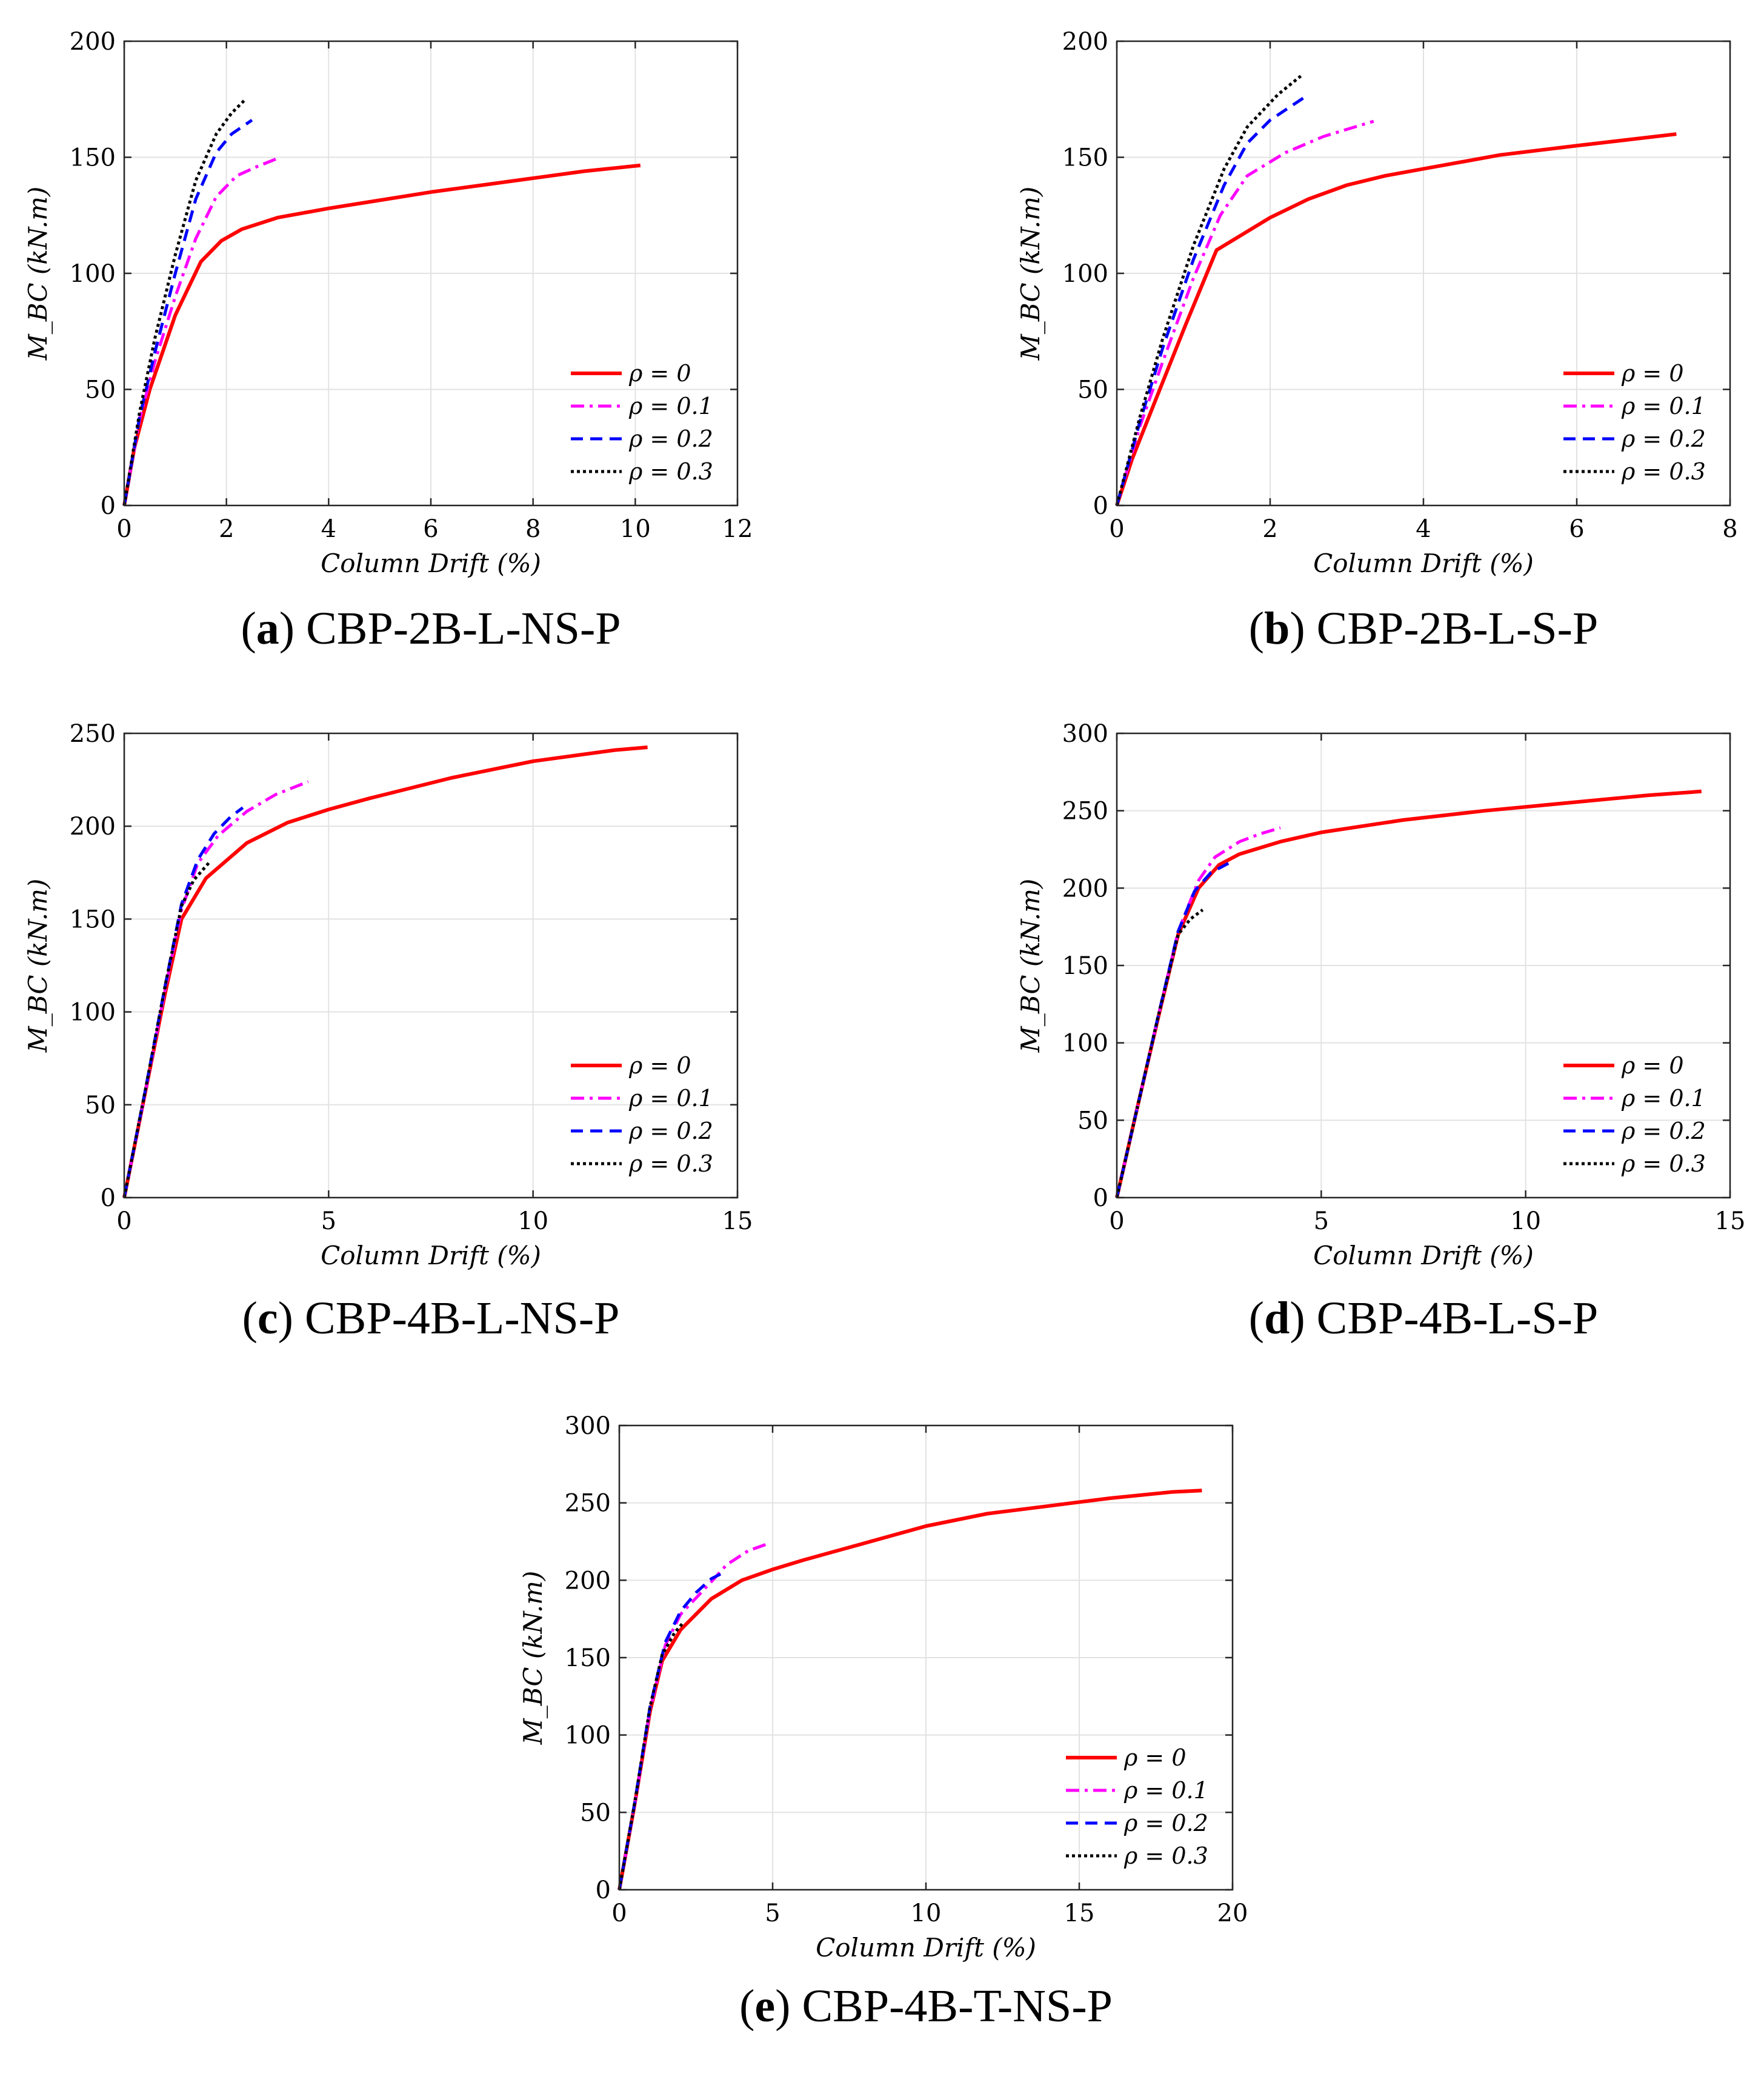 The image size is (1764, 2074). What do you see at coordinates (765, 2006) in the screenshot?
I see `caption-letter: e` at bounding box center [765, 2006].